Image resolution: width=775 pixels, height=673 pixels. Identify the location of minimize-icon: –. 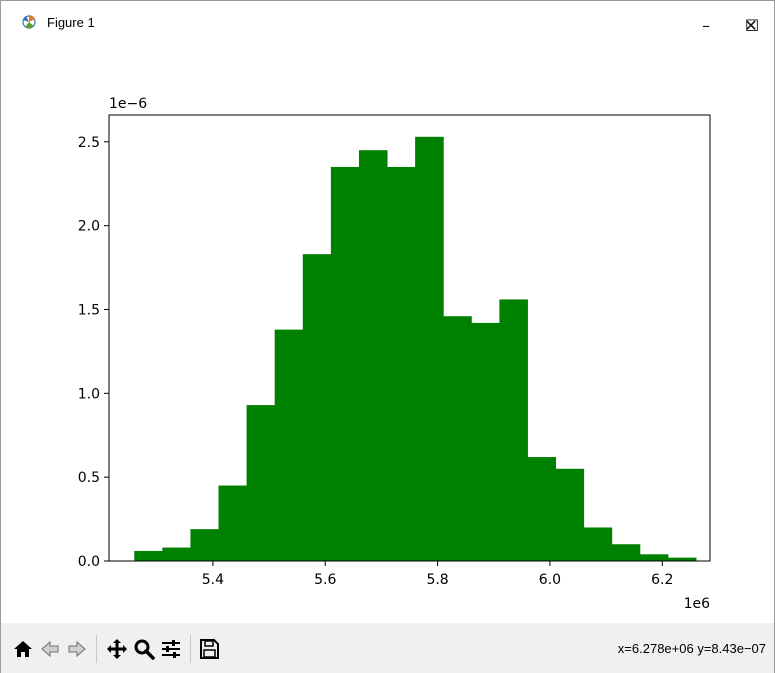
(706, 25).